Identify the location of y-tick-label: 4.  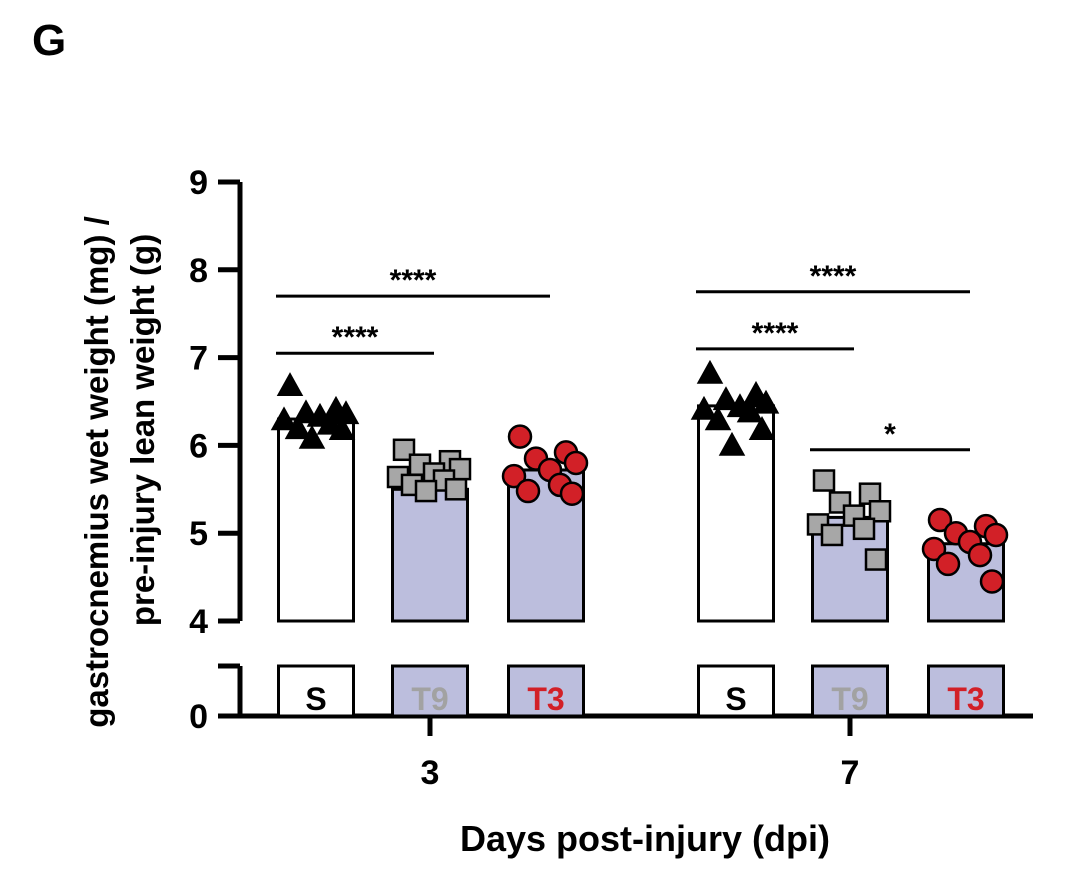
(198, 622).